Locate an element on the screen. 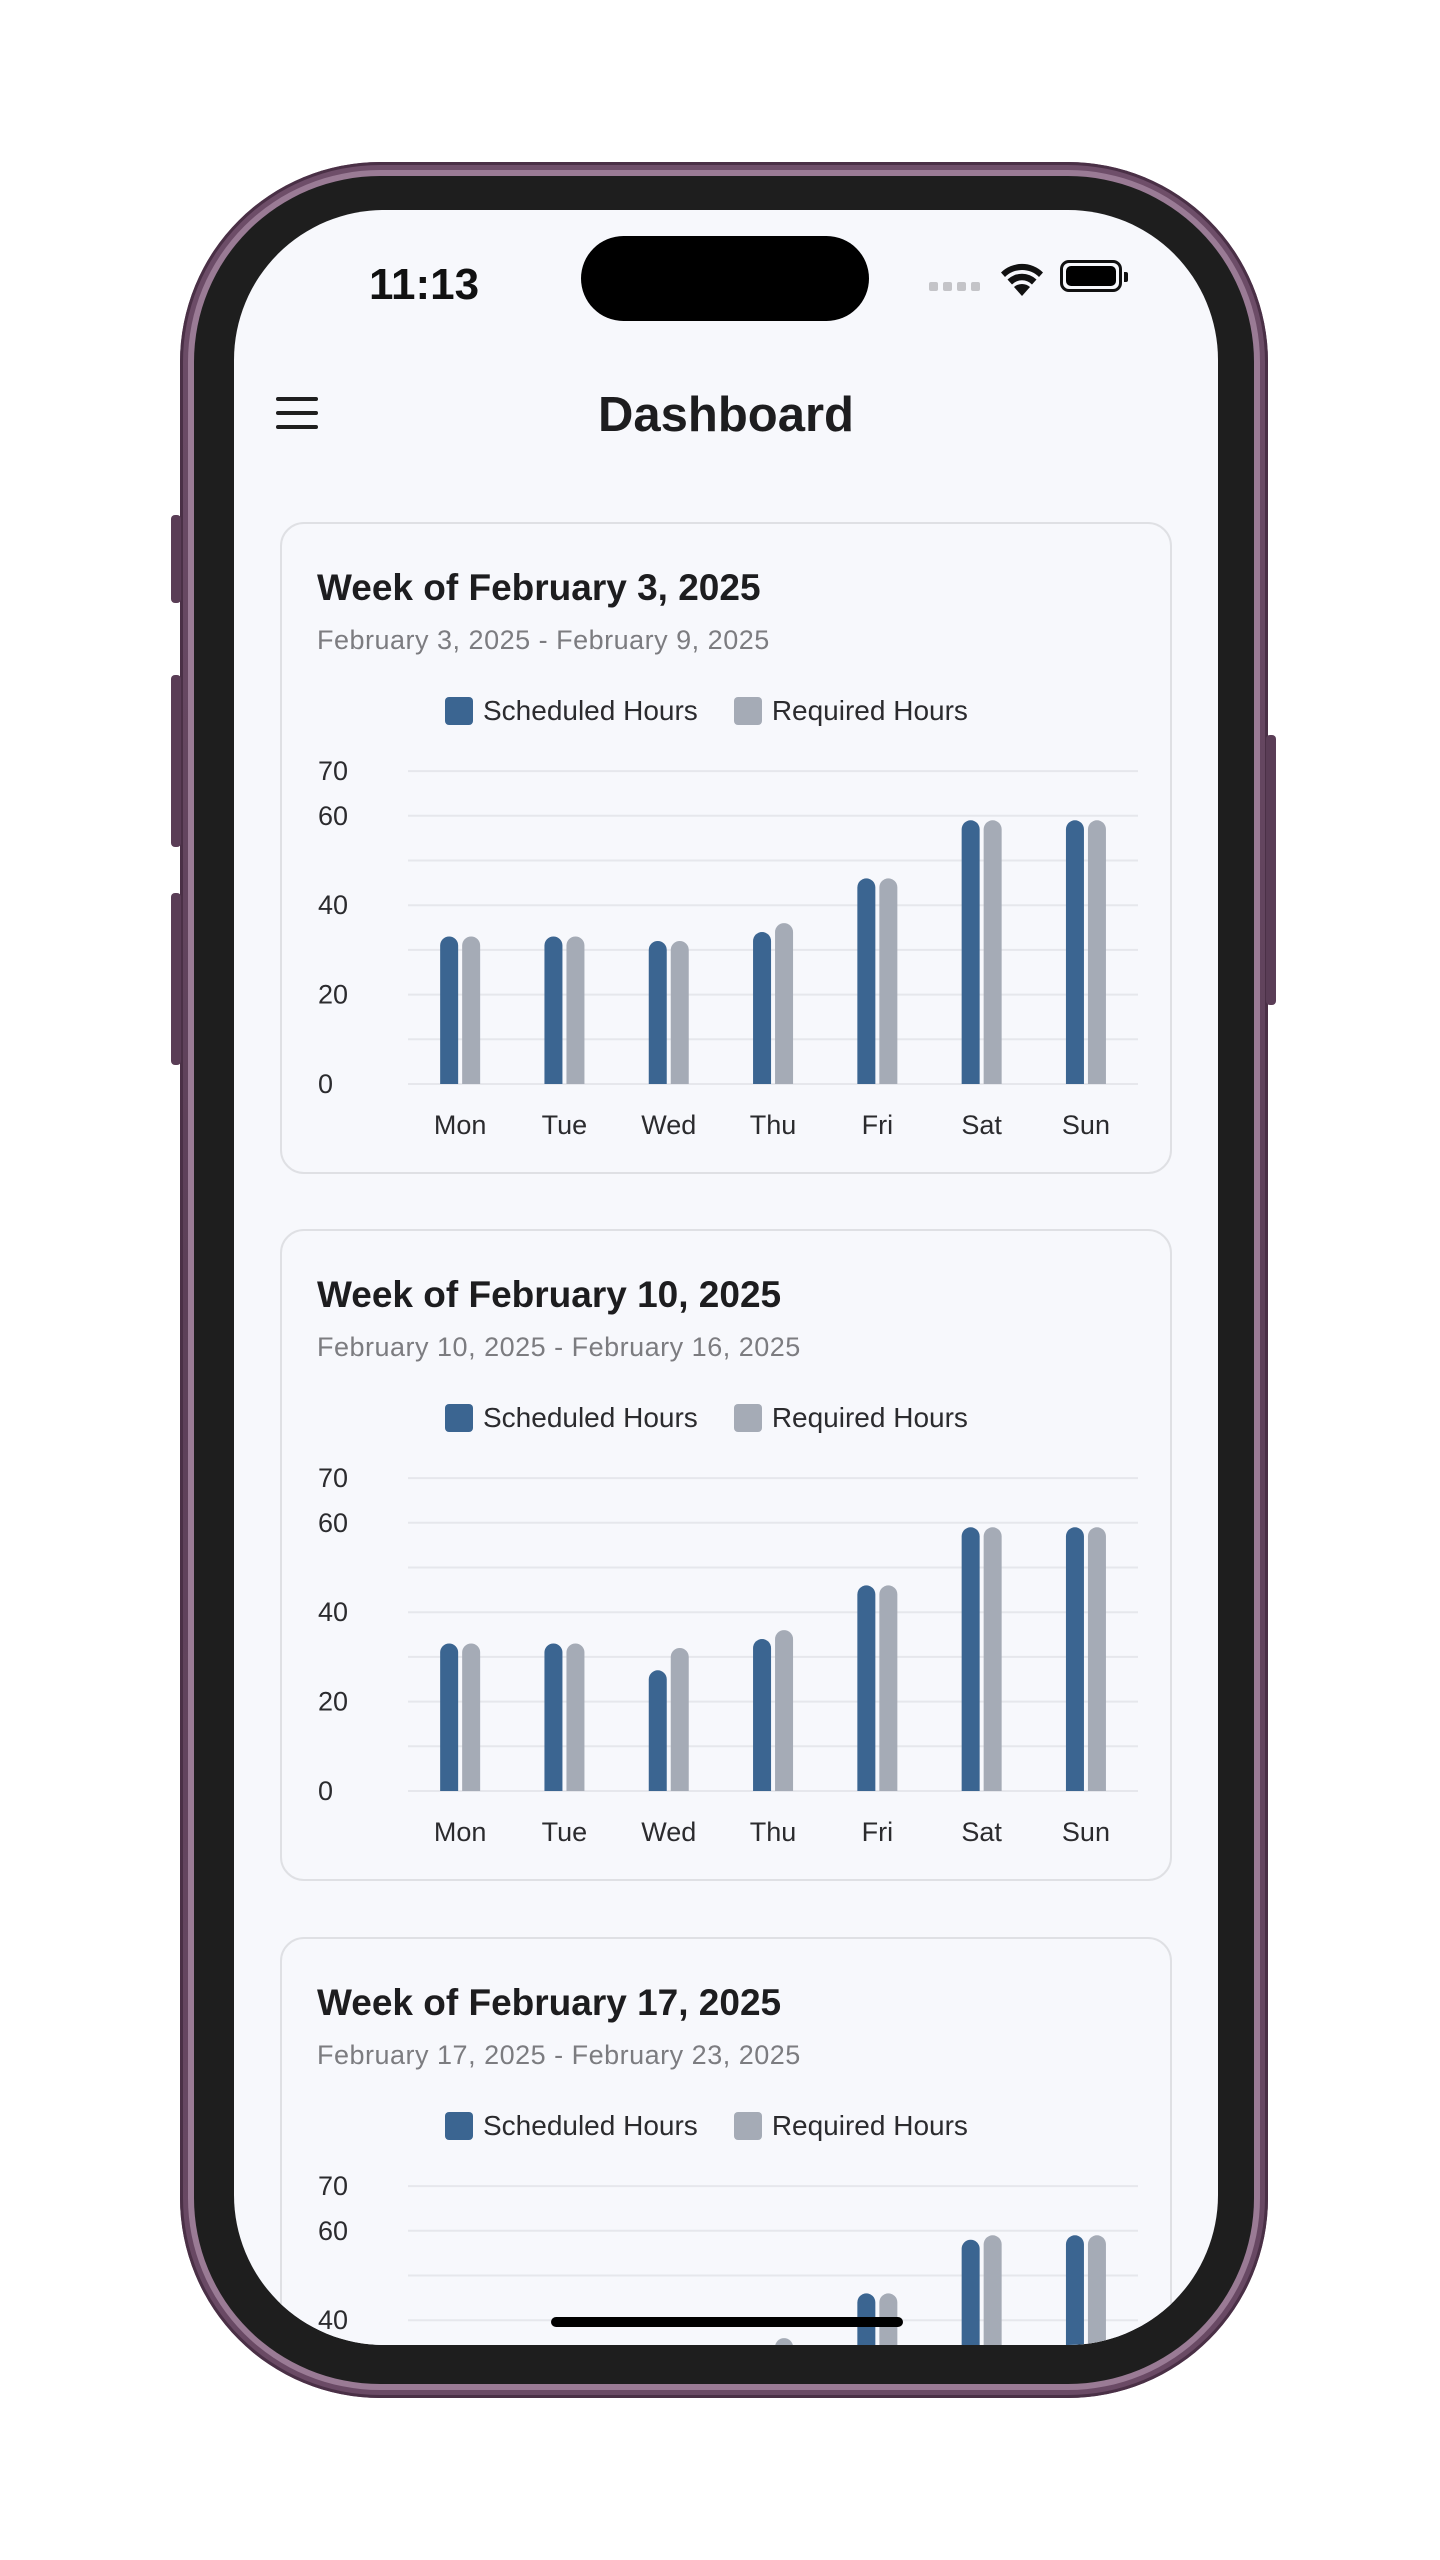 This screenshot has width=1440, height=2560. home-indicator is located at coordinates (727, 2322).